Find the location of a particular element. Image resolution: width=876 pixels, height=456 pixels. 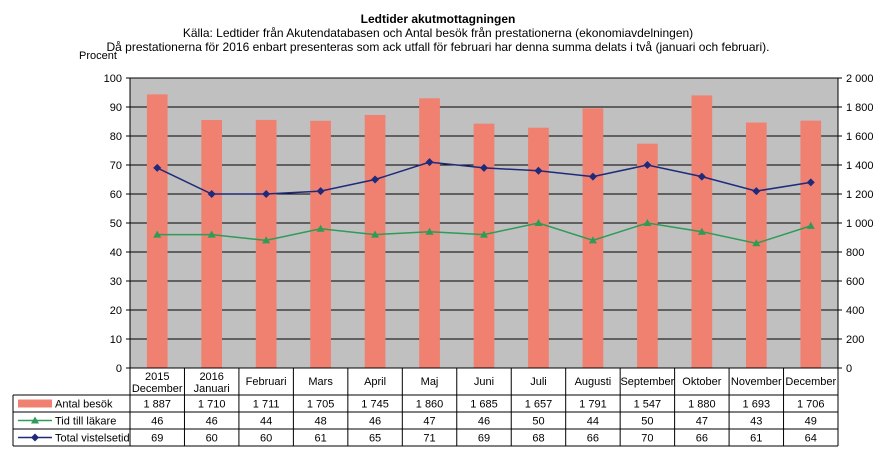

y-tick-label: 0 is located at coordinates (119, 369).